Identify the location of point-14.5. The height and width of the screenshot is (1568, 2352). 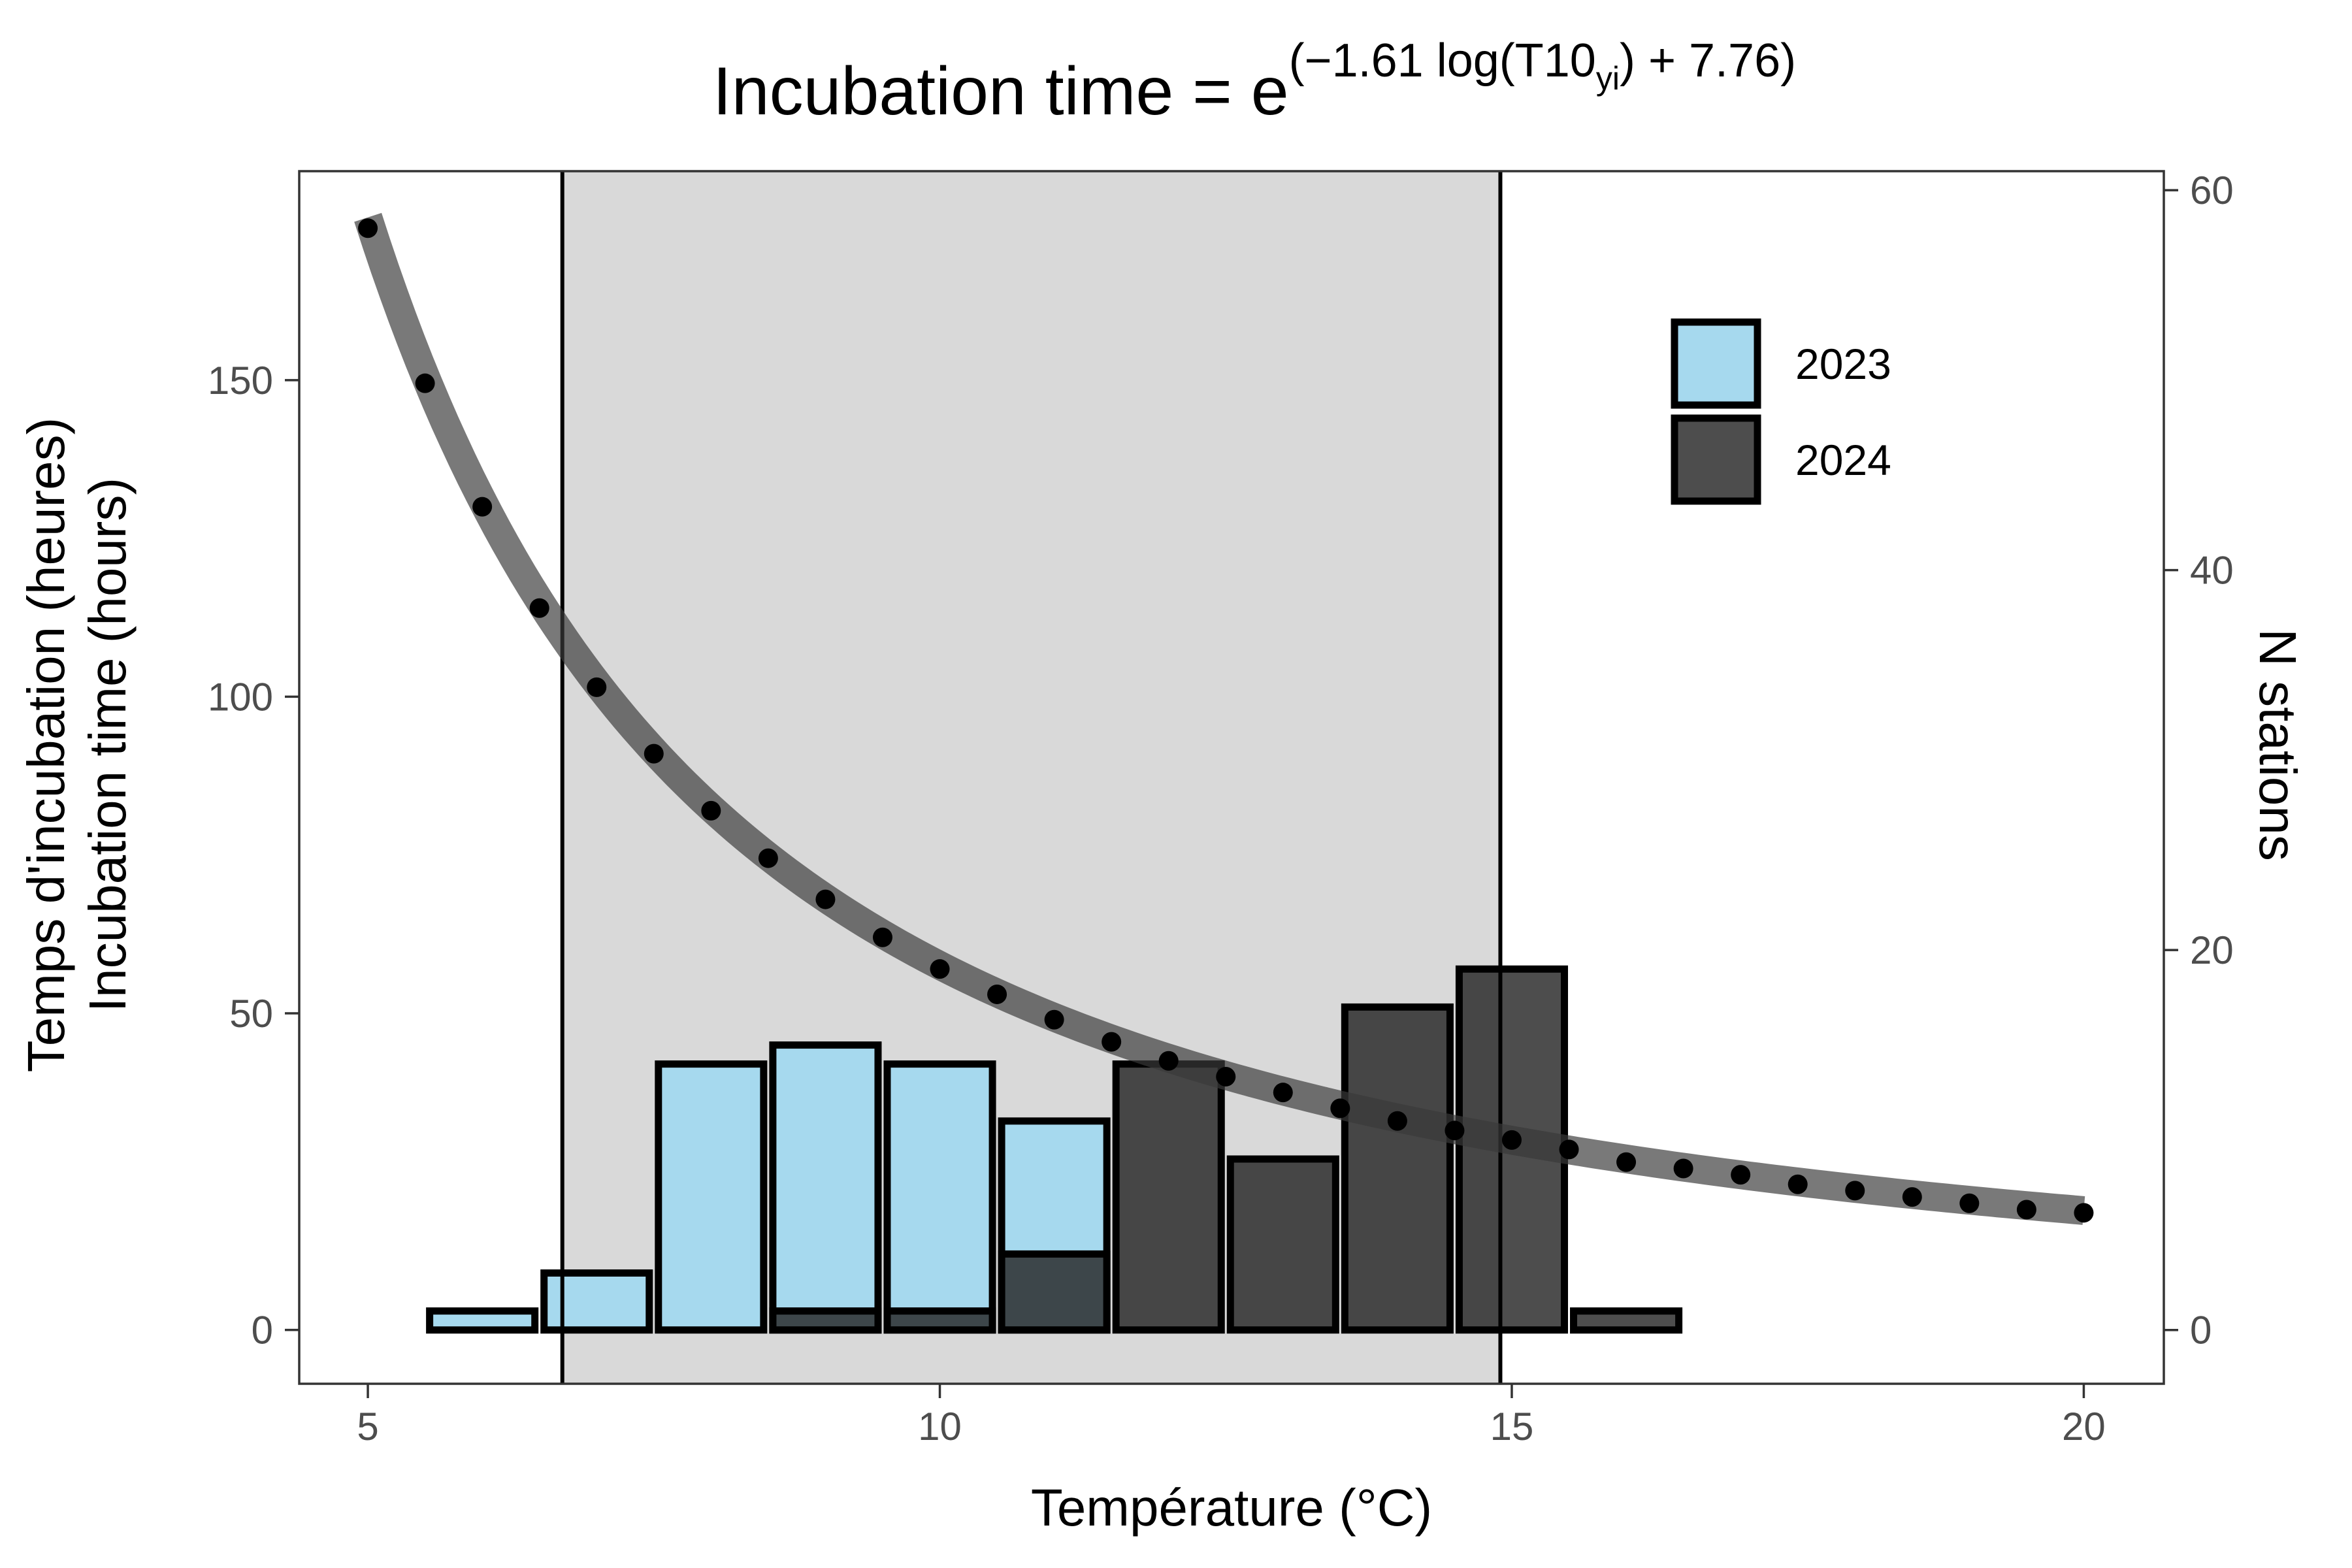
(1455, 1130).